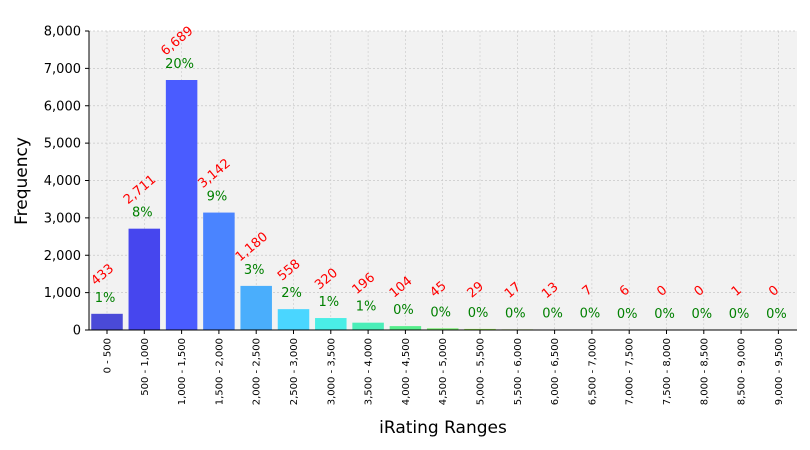  Describe the element at coordinates (518, 371) in the screenshot. I see `x-tick-label: 5,500 - 6,000` at that location.